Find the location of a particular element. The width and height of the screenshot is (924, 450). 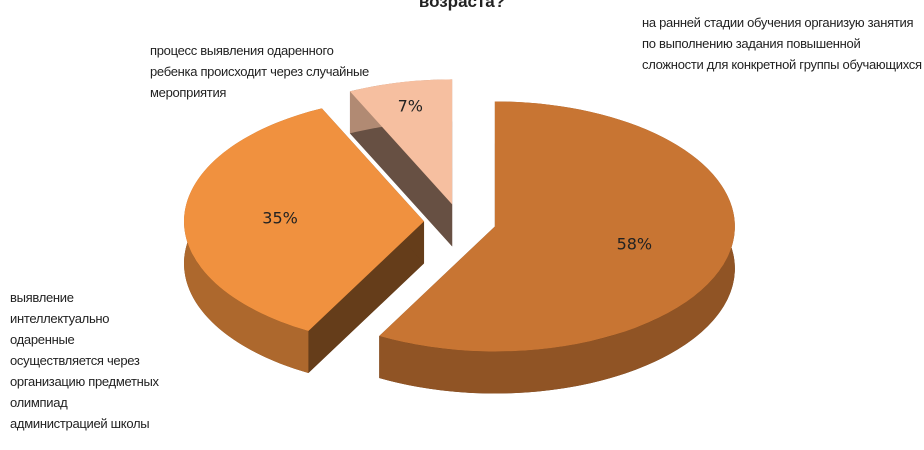

chart-title: возраста? is located at coordinates (462, 5).